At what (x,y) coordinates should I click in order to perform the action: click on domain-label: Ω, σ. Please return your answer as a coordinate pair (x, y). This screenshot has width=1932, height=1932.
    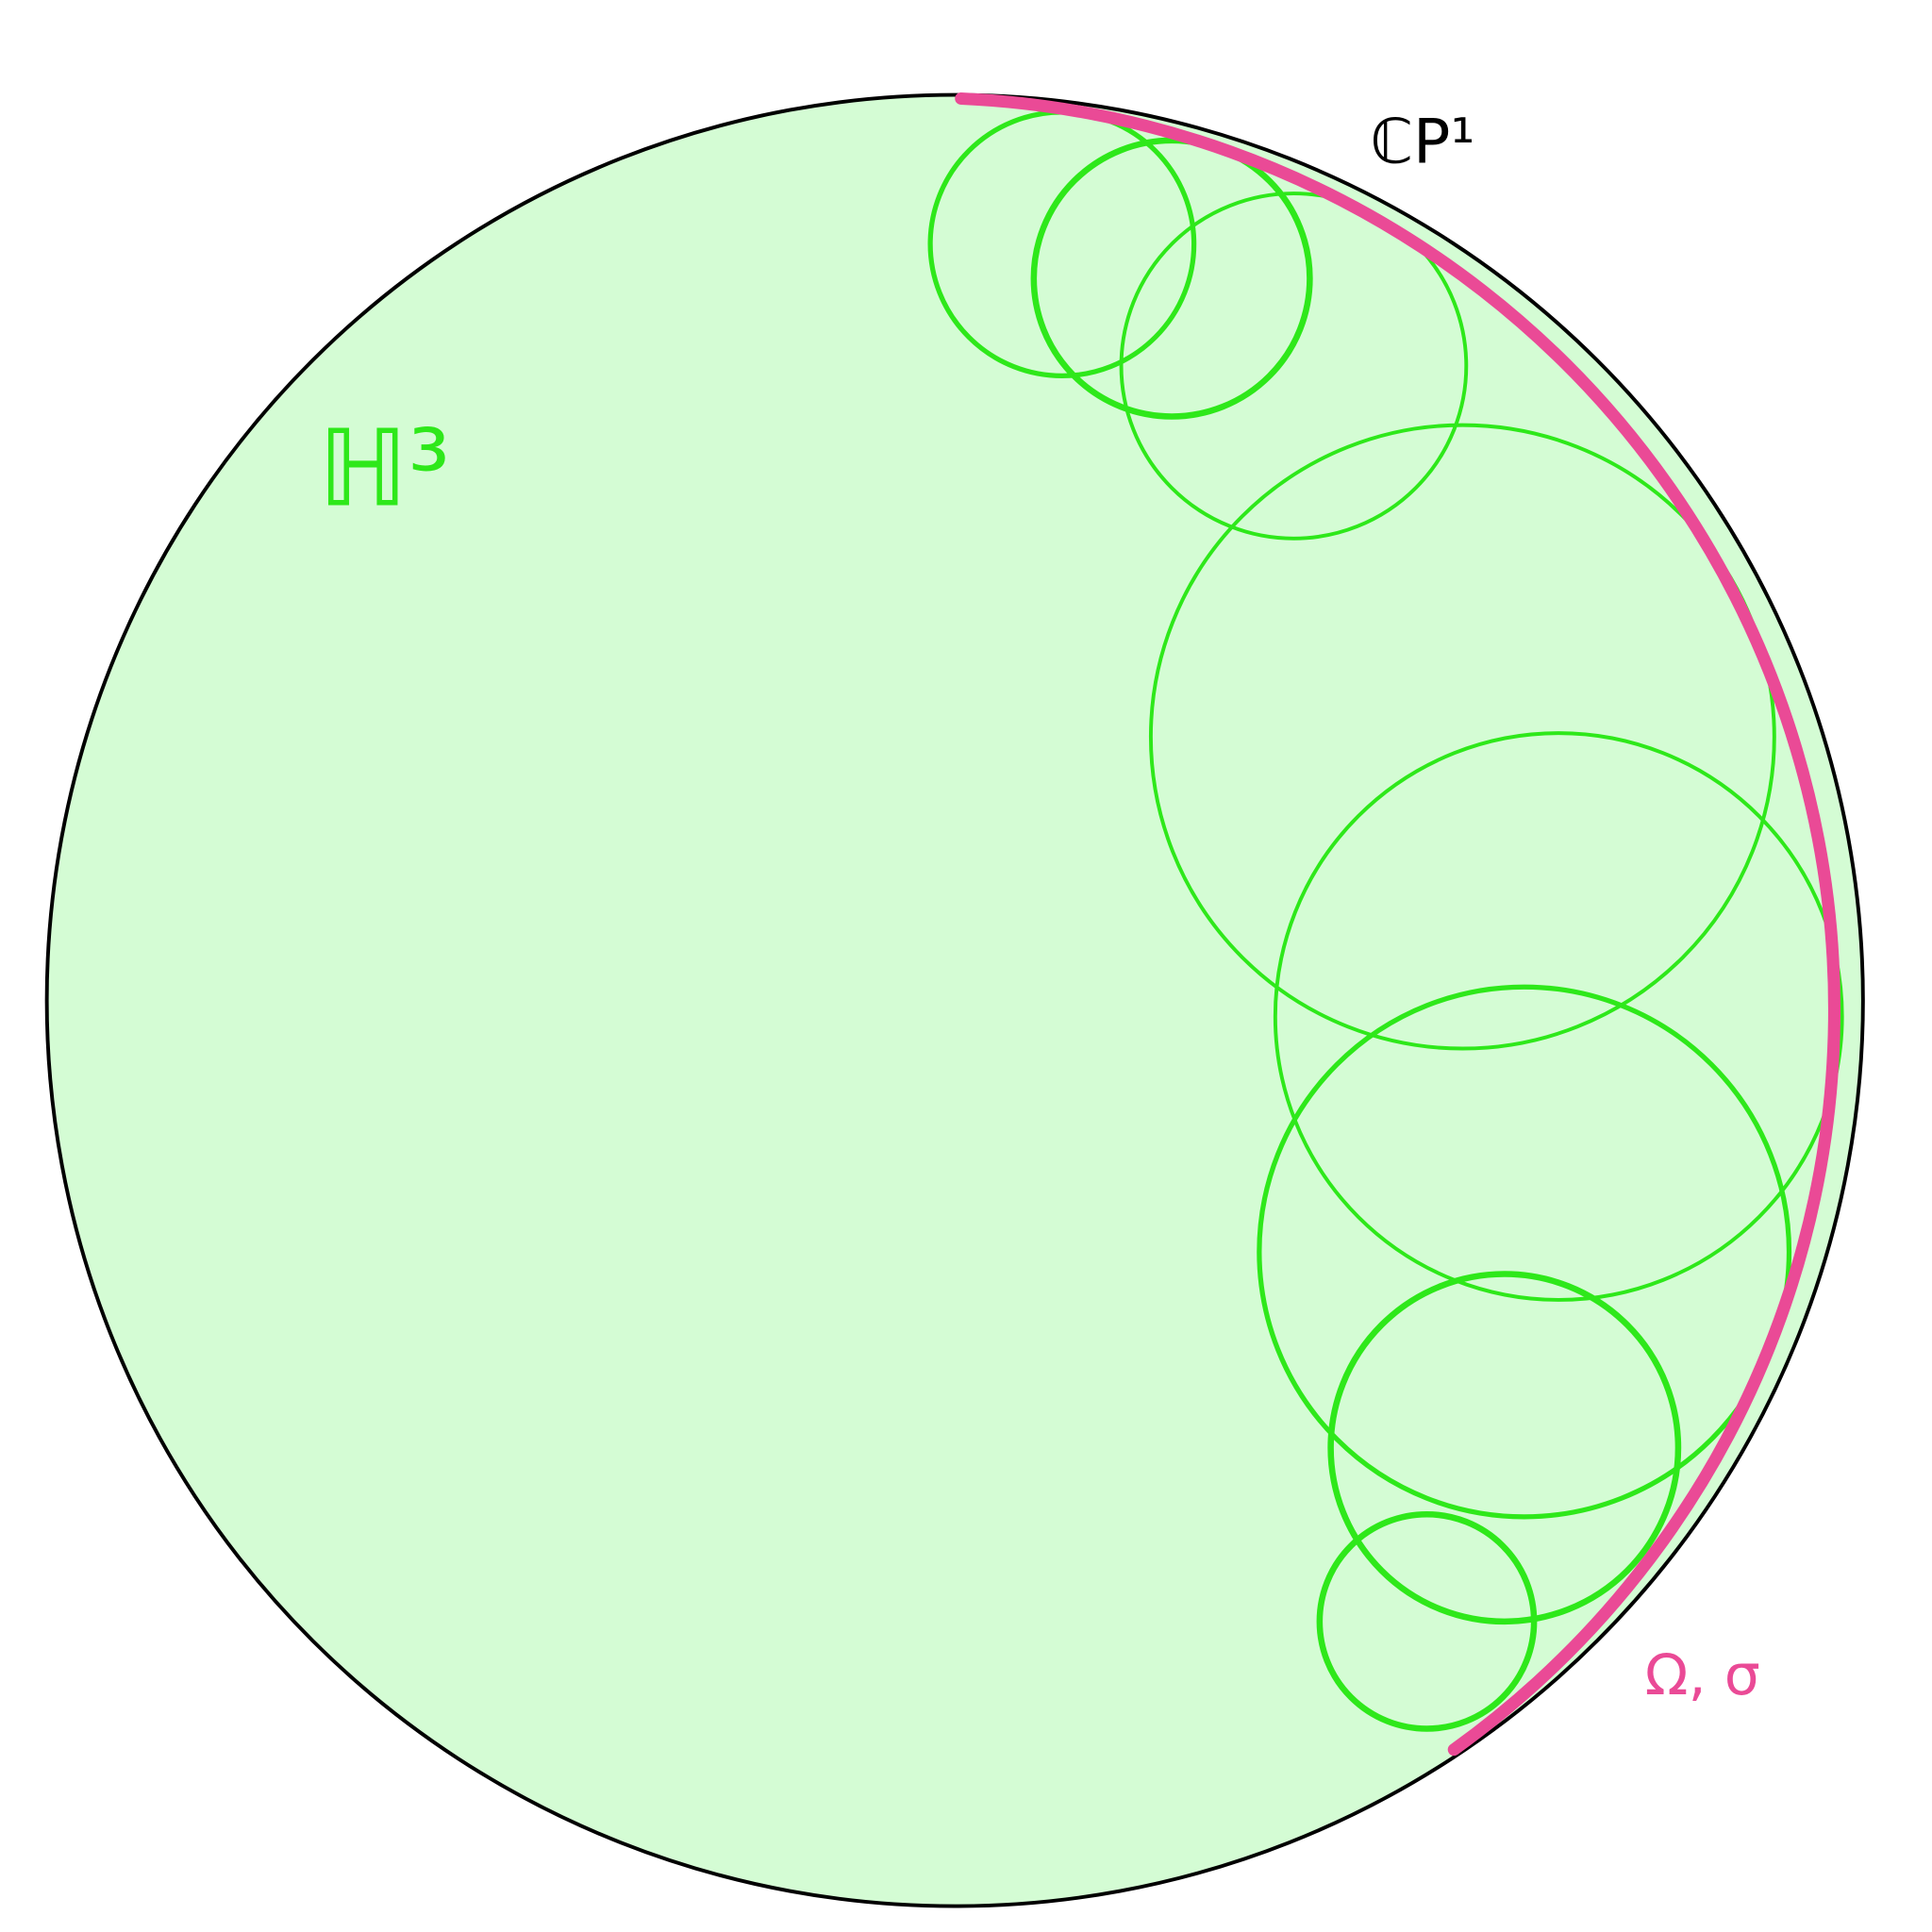
    Looking at the image, I should click on (1702, 1675).